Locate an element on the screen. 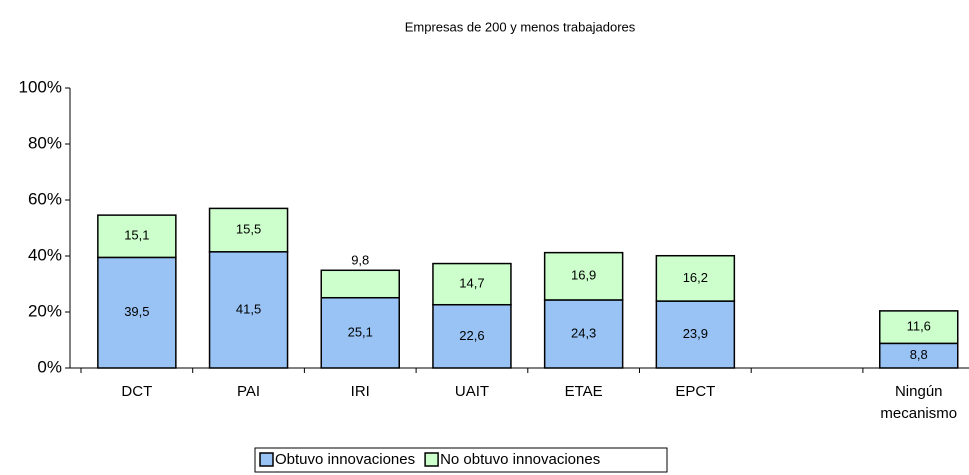 The width and height of the screenshot is (969, 475). value-label: 39,5 is located at coordinates (136, 311).